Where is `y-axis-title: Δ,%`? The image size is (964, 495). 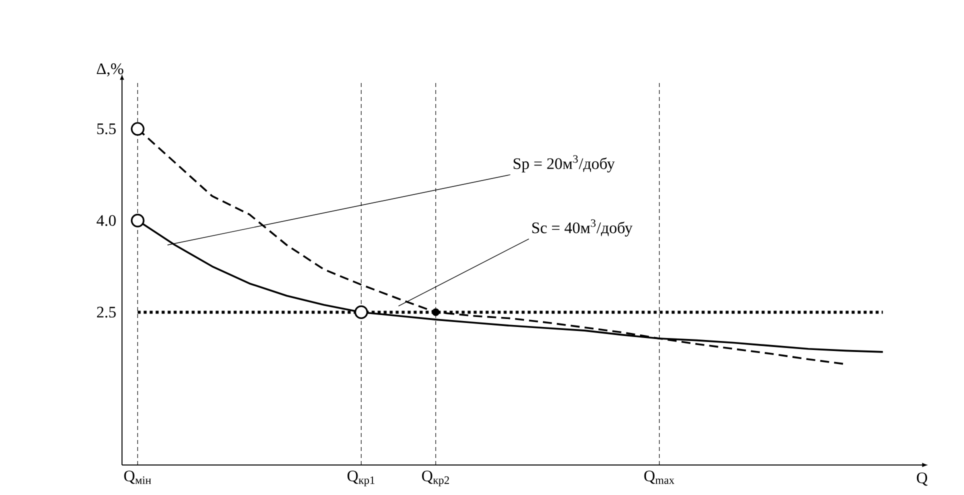
y-axis-title: Δ,% is located at coordinates (110, 69).